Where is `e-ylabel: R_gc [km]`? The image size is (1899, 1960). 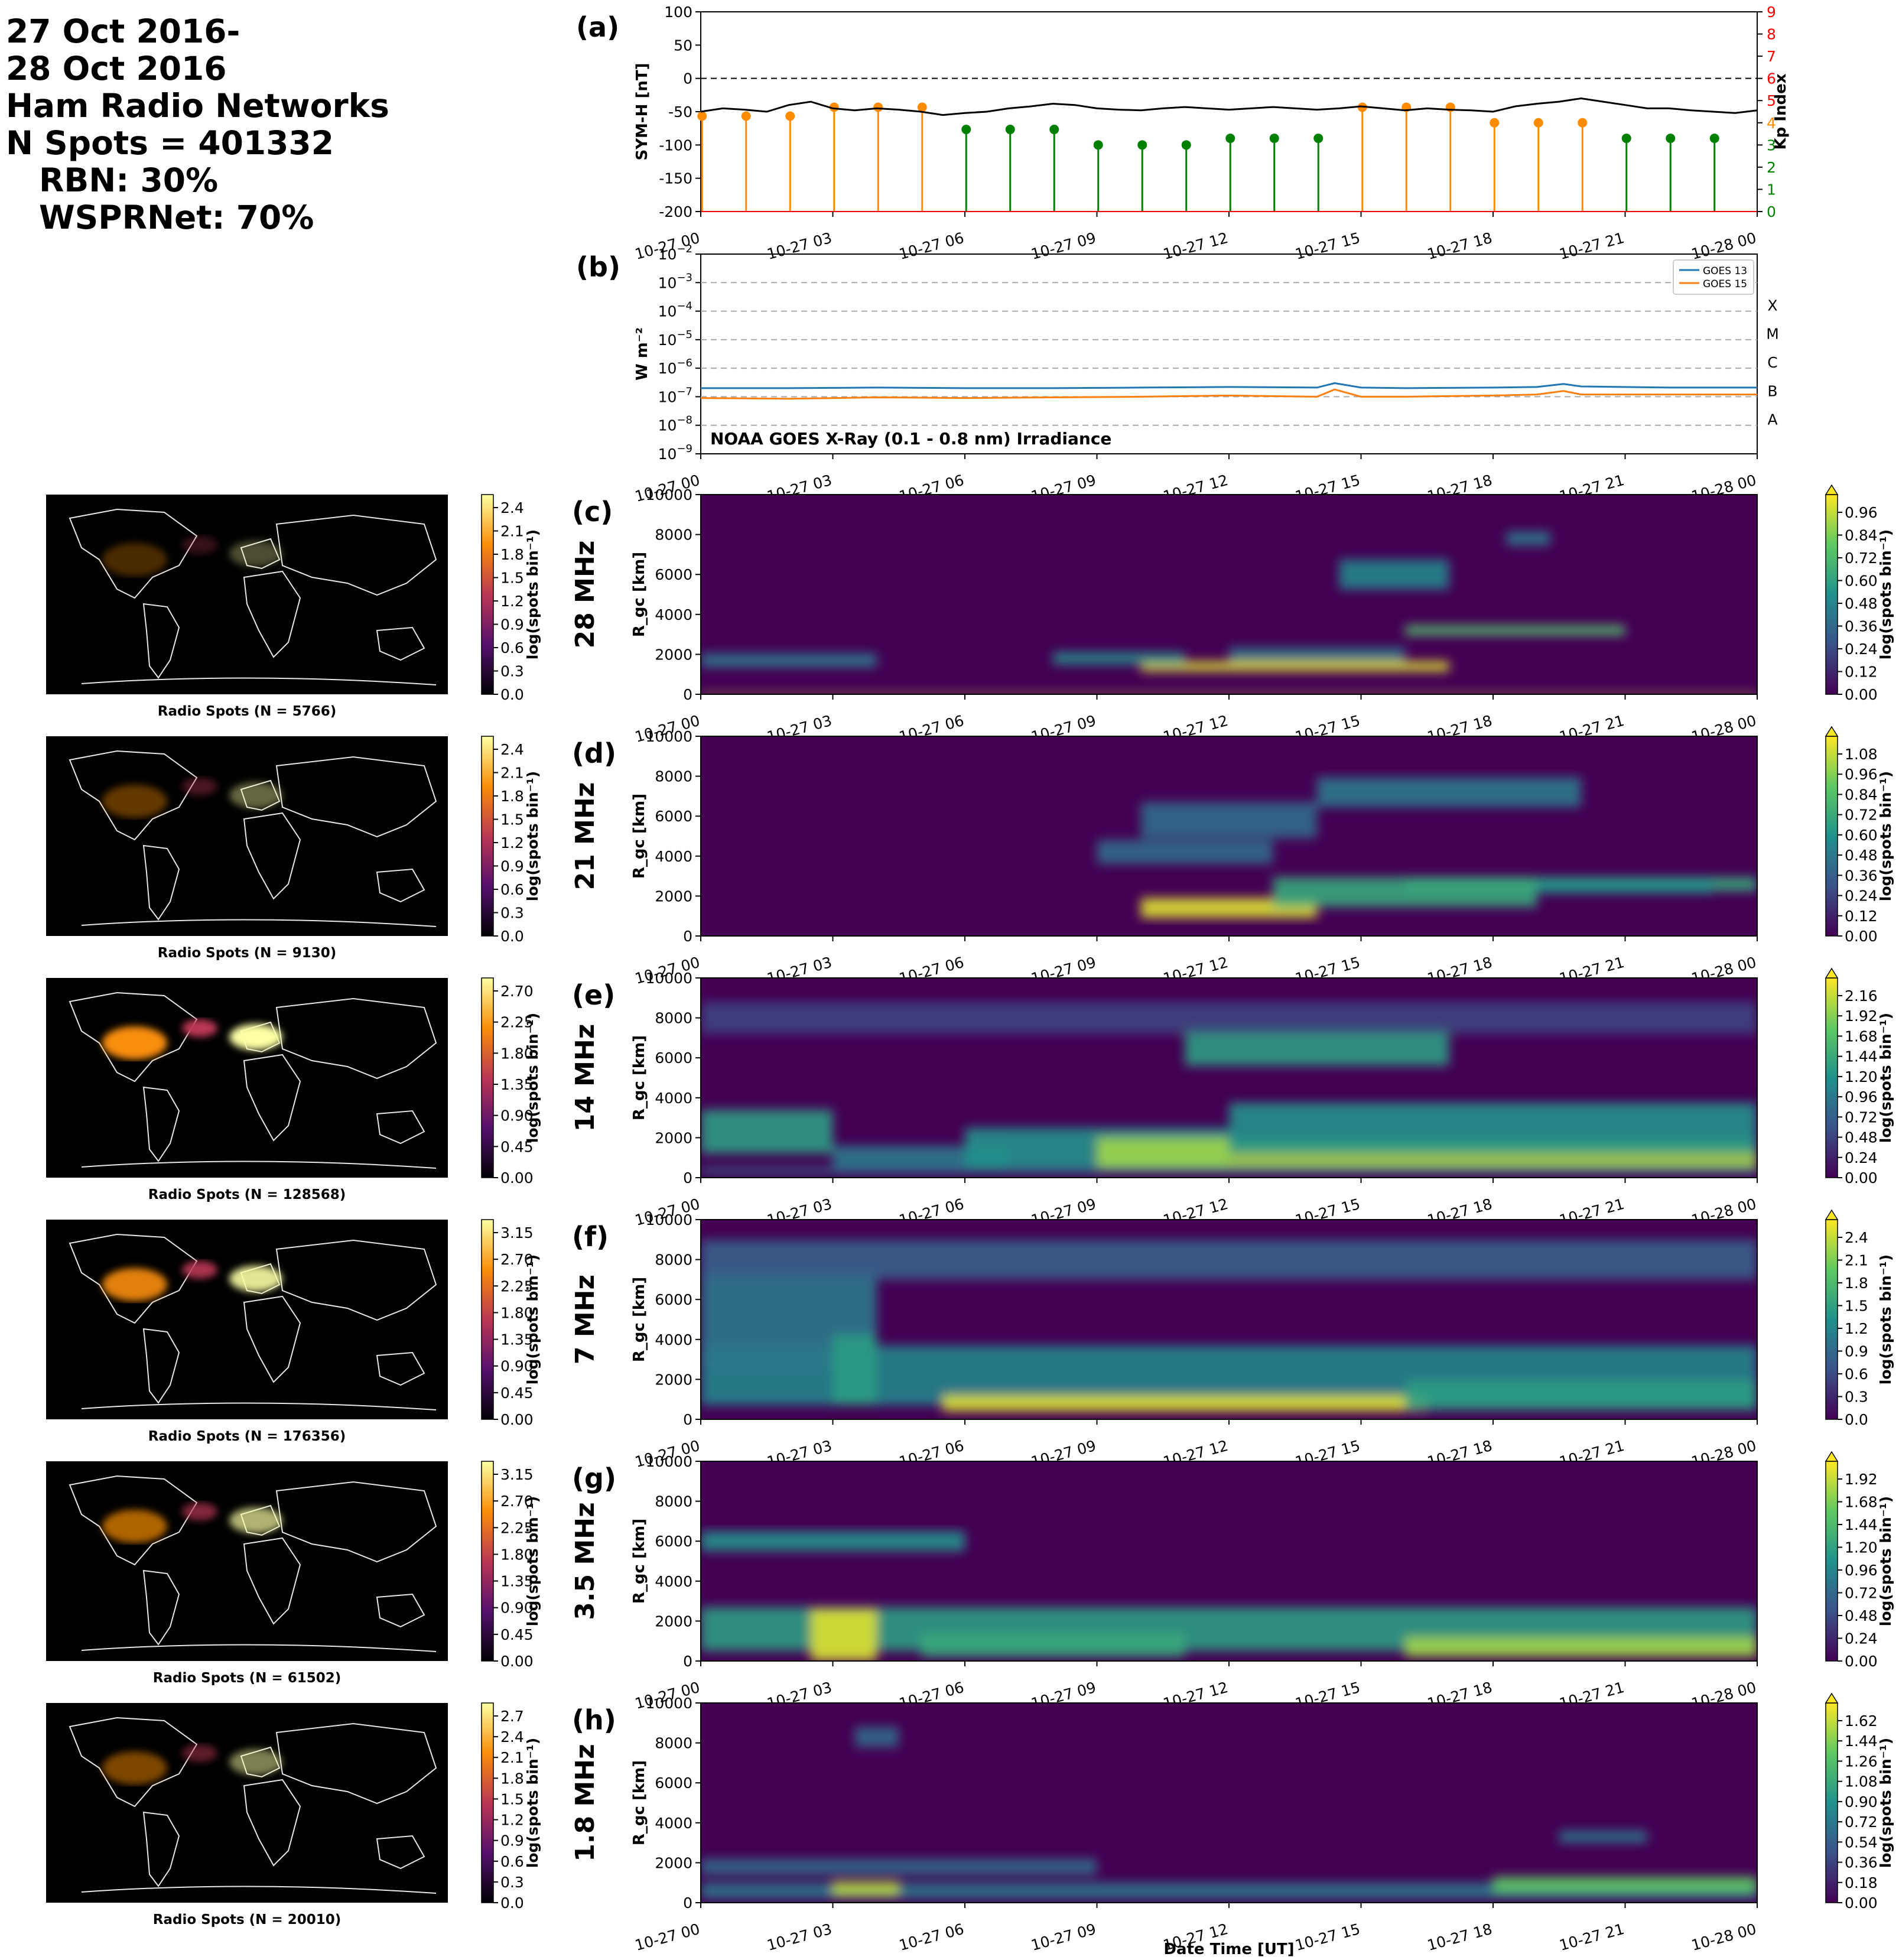
e-ylabel: R_gc [km] is located at coordinates (639, 1077).